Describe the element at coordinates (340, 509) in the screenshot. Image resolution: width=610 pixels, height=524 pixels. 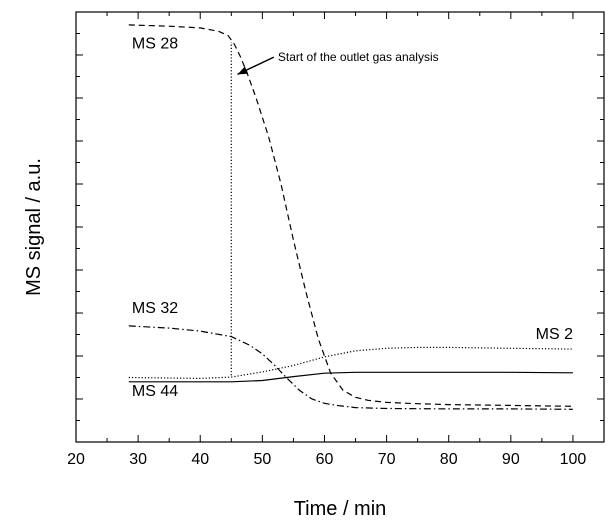
I see `x-axis-label: Time / min` at that location.